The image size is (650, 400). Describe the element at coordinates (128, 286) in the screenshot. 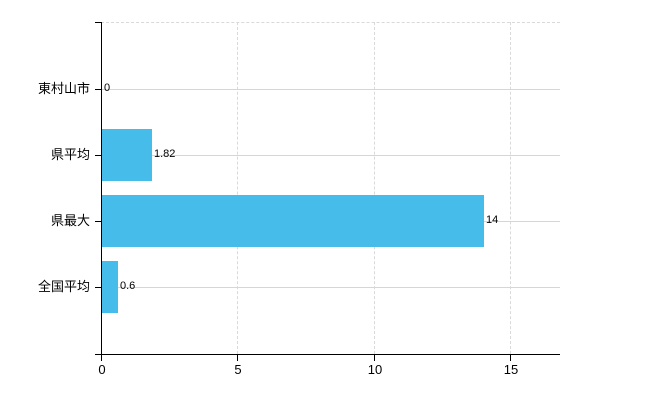

I see `bar-value-label: 0.6` at that location.